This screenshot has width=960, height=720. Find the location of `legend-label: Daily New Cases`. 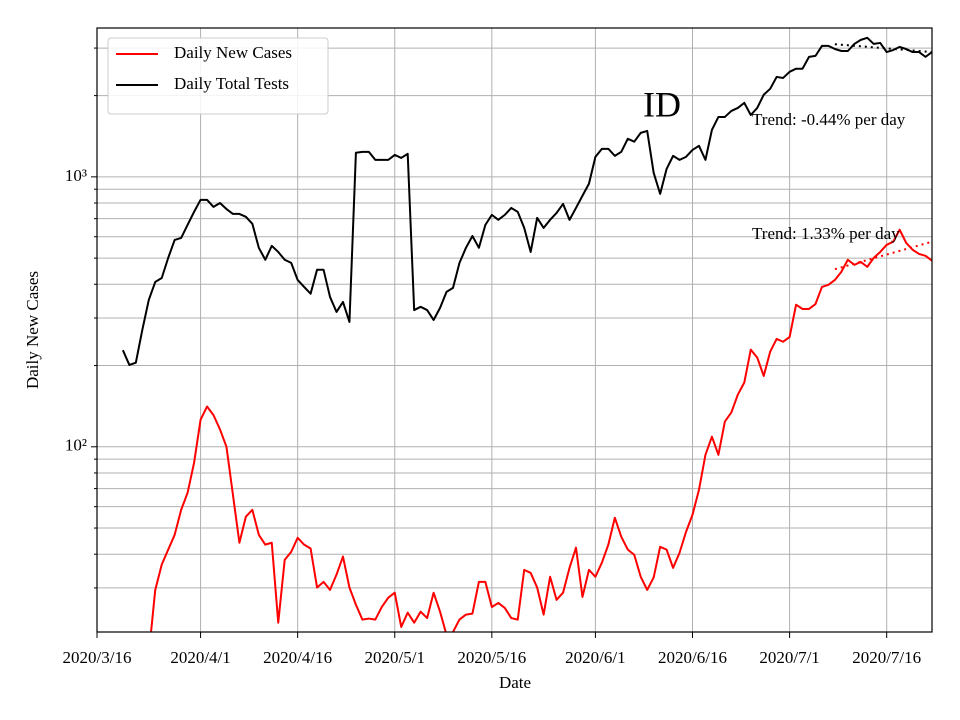

legend-label: Daily New Cases is located at coordinates (233, 52).